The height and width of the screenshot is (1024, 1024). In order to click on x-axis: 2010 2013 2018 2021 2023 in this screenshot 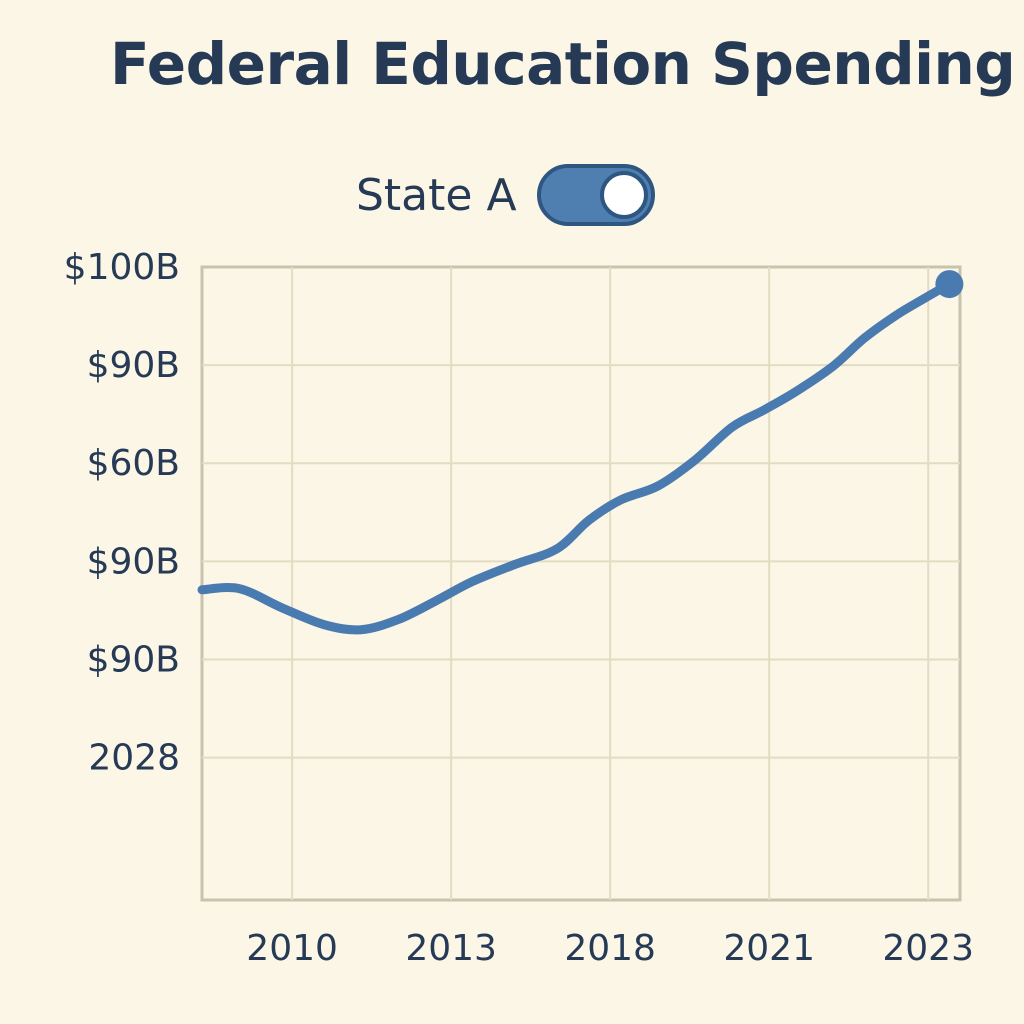, I will do `click(610, 948)`.